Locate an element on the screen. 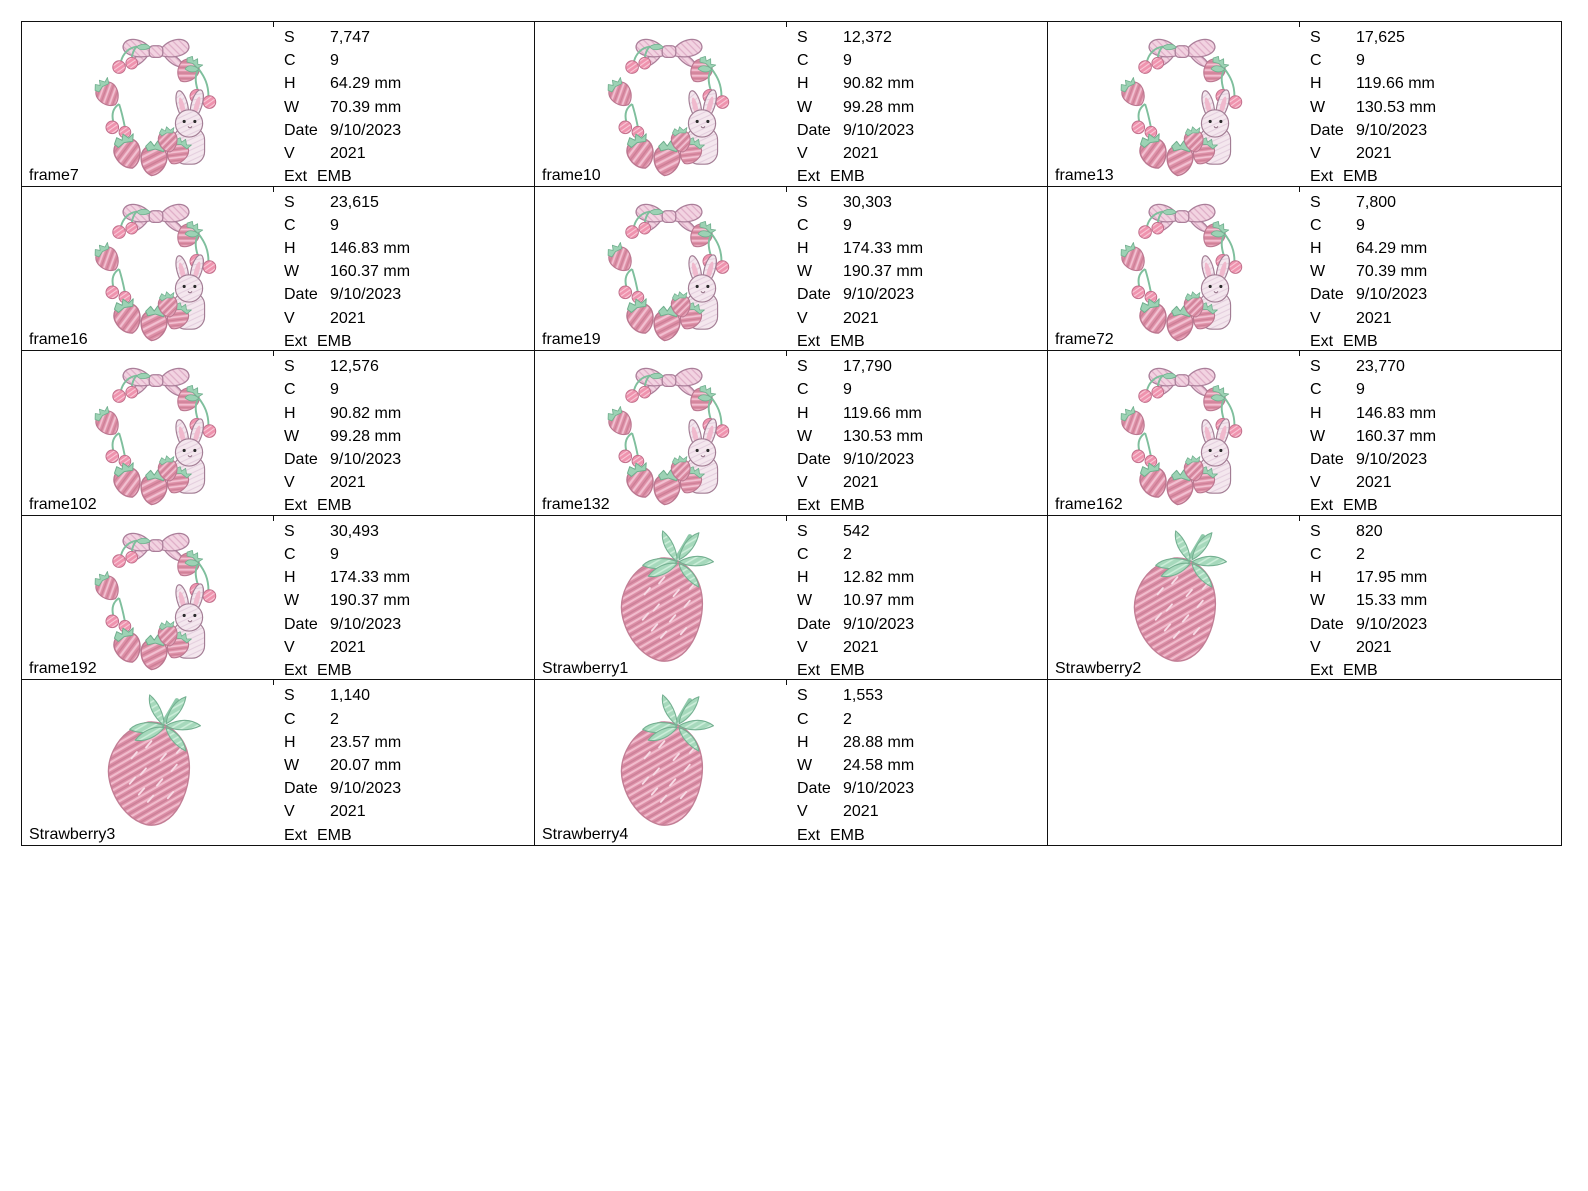  meta-row-s: S 1,553 is located at coordinates (855, 695).